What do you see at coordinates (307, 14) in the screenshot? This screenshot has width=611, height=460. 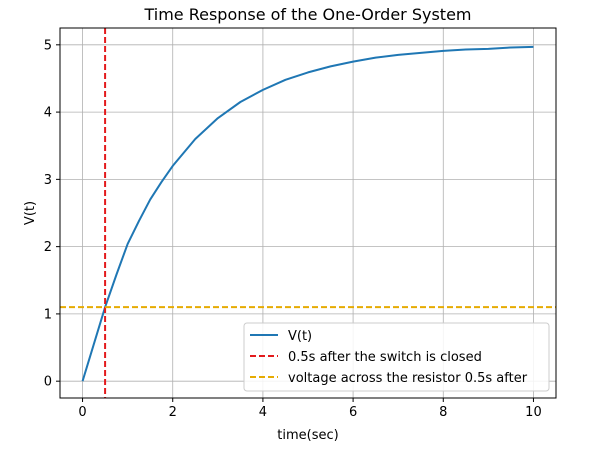 I see `chart-title: Time Response of the One-Order System` at bounding box center [307, 14].